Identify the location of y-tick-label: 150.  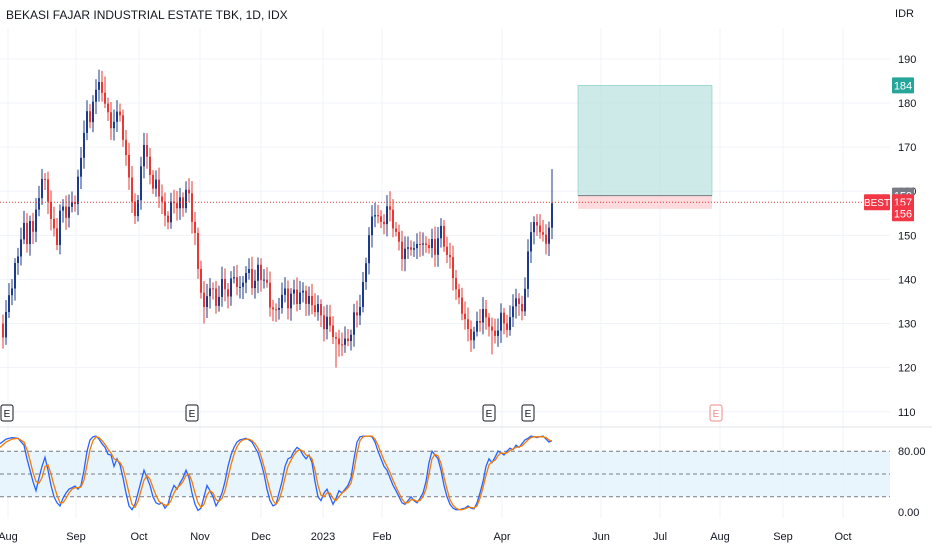
(907, 236).